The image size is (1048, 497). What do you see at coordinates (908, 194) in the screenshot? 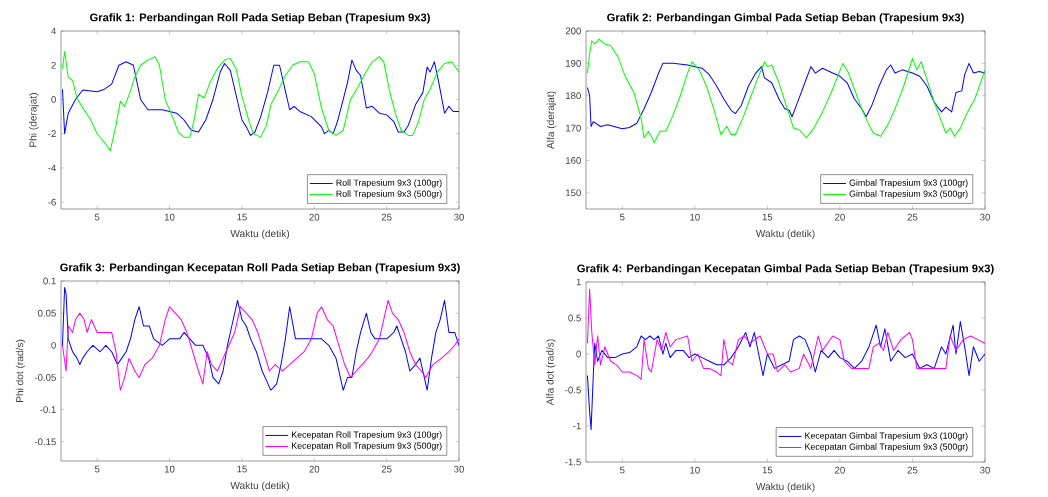
I see `legend-label: Gimbal Trapesium 9x3 (500gr)` at bounding box center [908, 194].